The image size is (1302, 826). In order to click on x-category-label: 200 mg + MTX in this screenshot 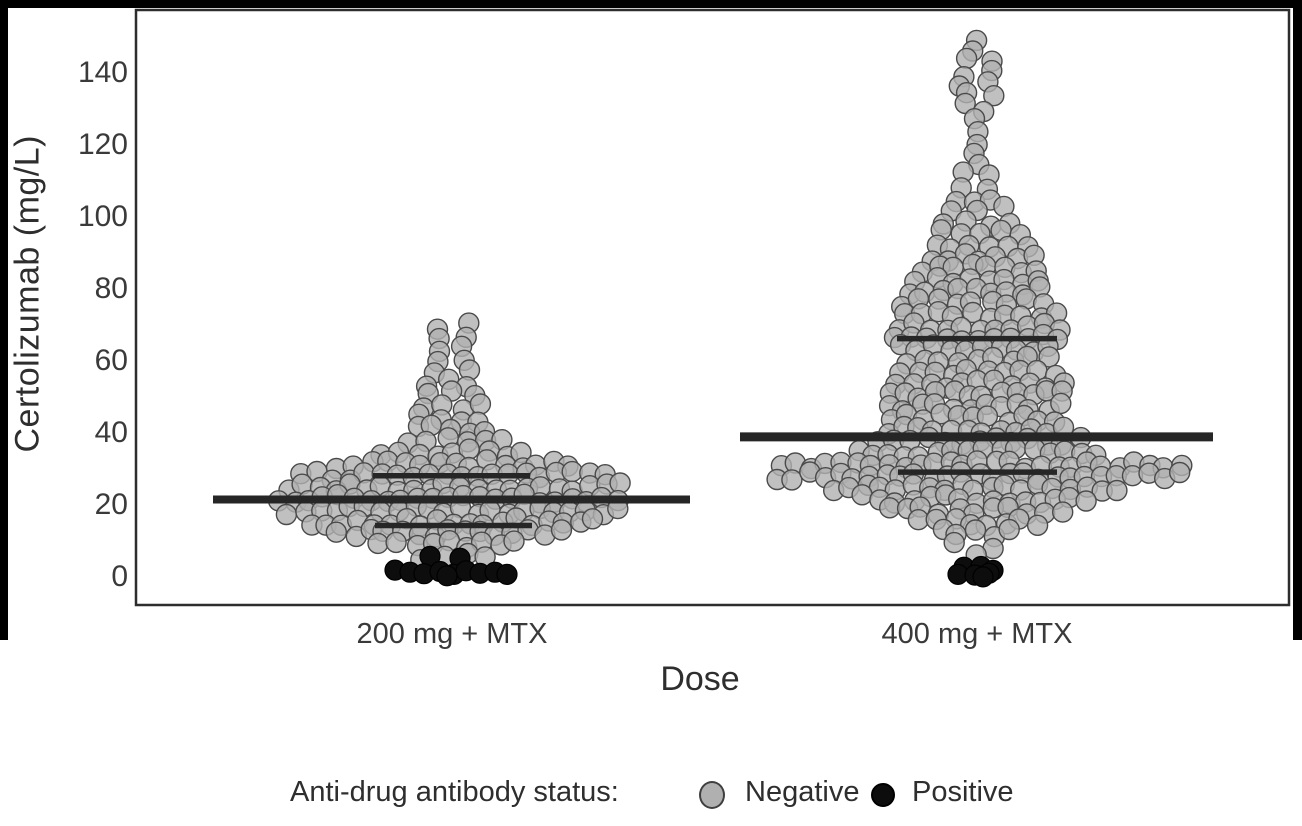, I will do `click(452, 634)`.